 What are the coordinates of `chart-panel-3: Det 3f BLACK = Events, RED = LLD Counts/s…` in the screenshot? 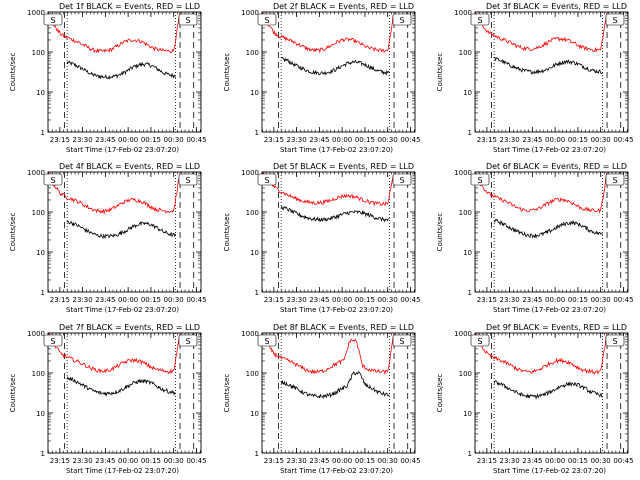 It's located at (535, 78).